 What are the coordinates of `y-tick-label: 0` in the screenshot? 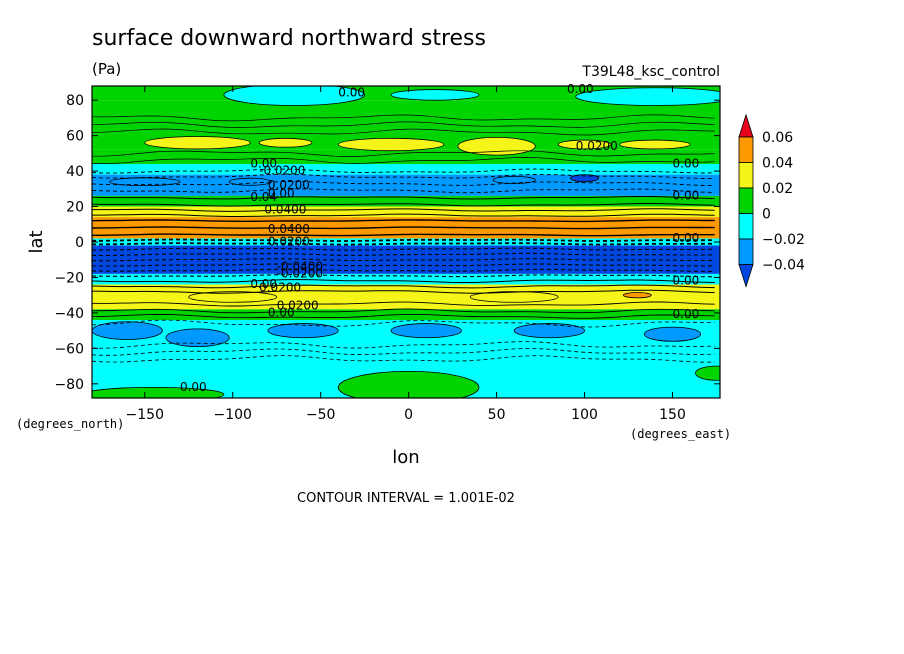 It's located at (79, 243).